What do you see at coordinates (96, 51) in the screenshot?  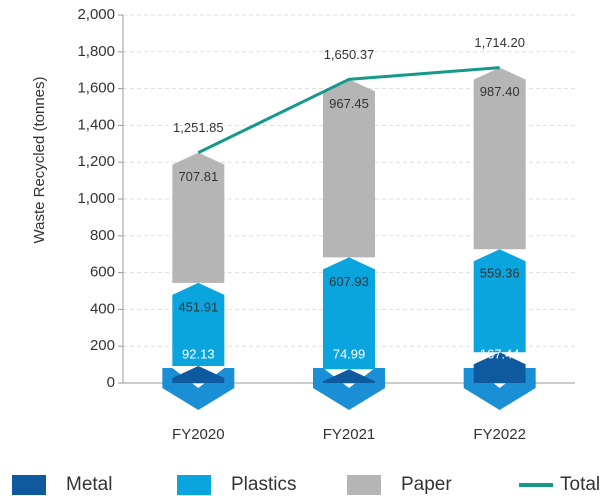 I see `y-tick-label: 1,800` at bounding box center [96, 51].